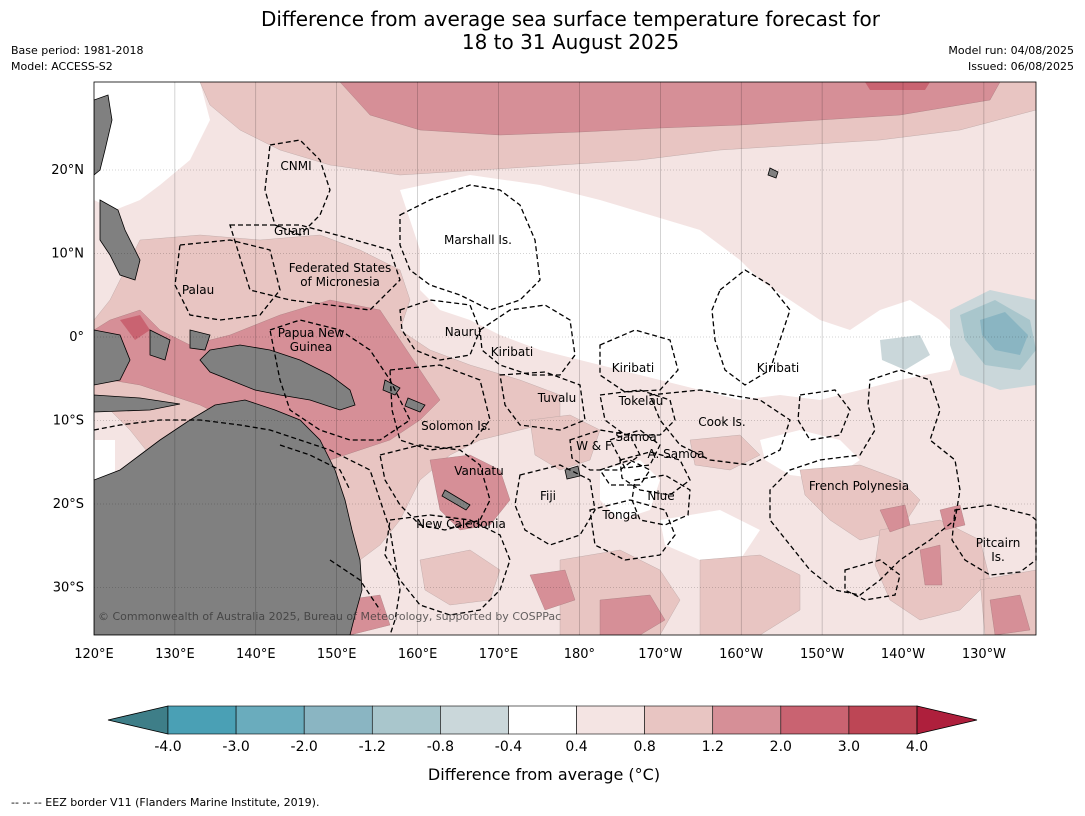 The height and width of the screenshot is (816, 1085). What do you see at coordinates (859, 486) in the screenshot?
I see `region-label: French Polynesia` at bounding box center [859, 486].